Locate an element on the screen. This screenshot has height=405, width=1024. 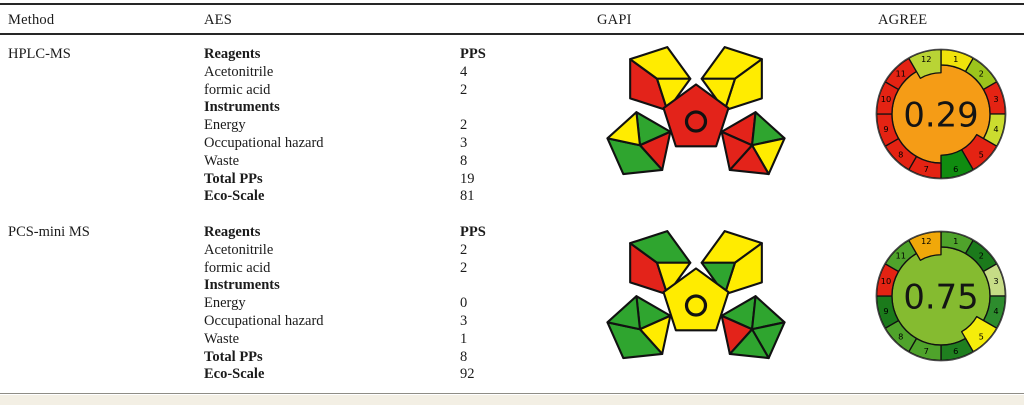
aes-line: Eco-Scale 81 is located at coordinates (364, 197).